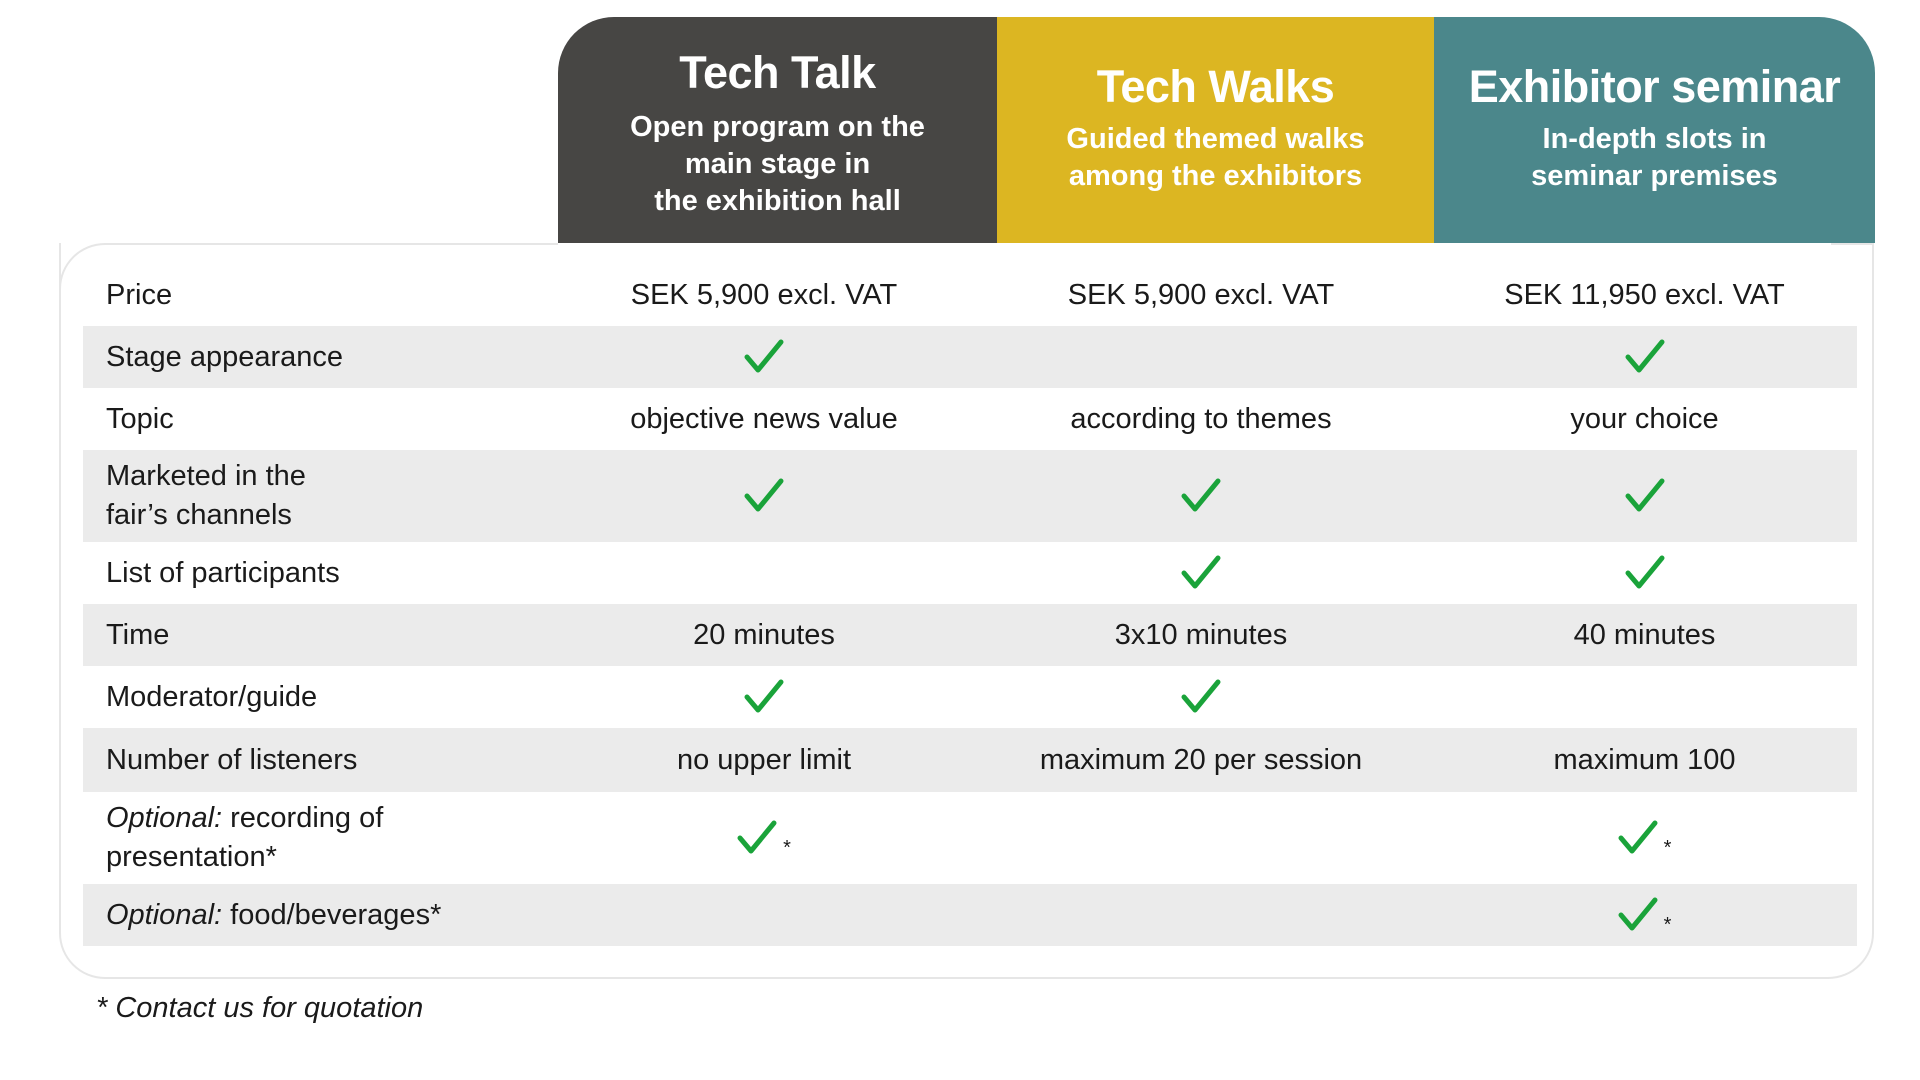 This screenshot has width=1920, height=1080. What do you see at coordinates (764, 759) in the screenshot?
I see `cell-tech-talk: no upper limit` at bounding box center [764, 759].